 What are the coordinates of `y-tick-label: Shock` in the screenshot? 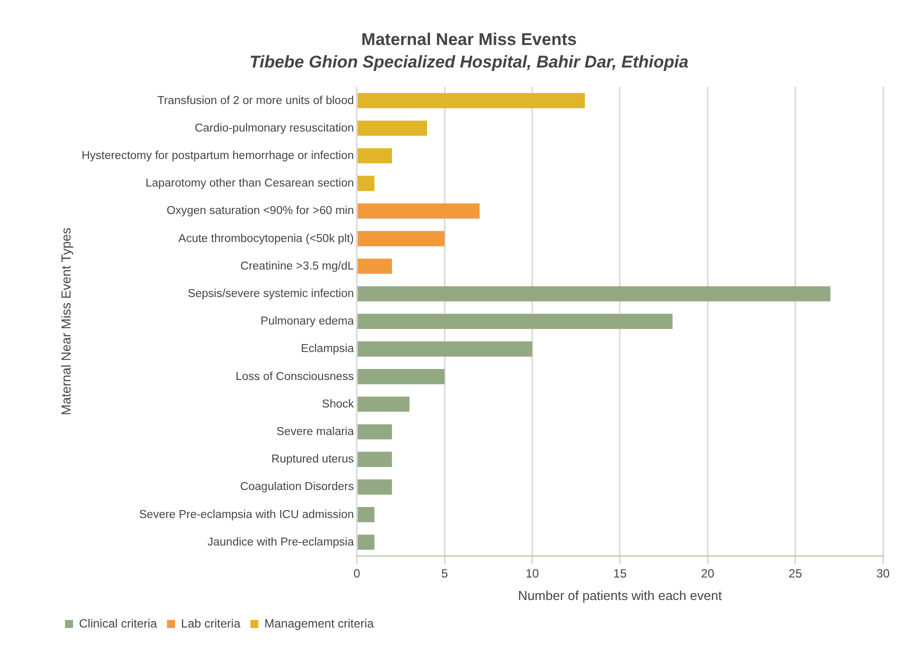 It's located at (338, 404).